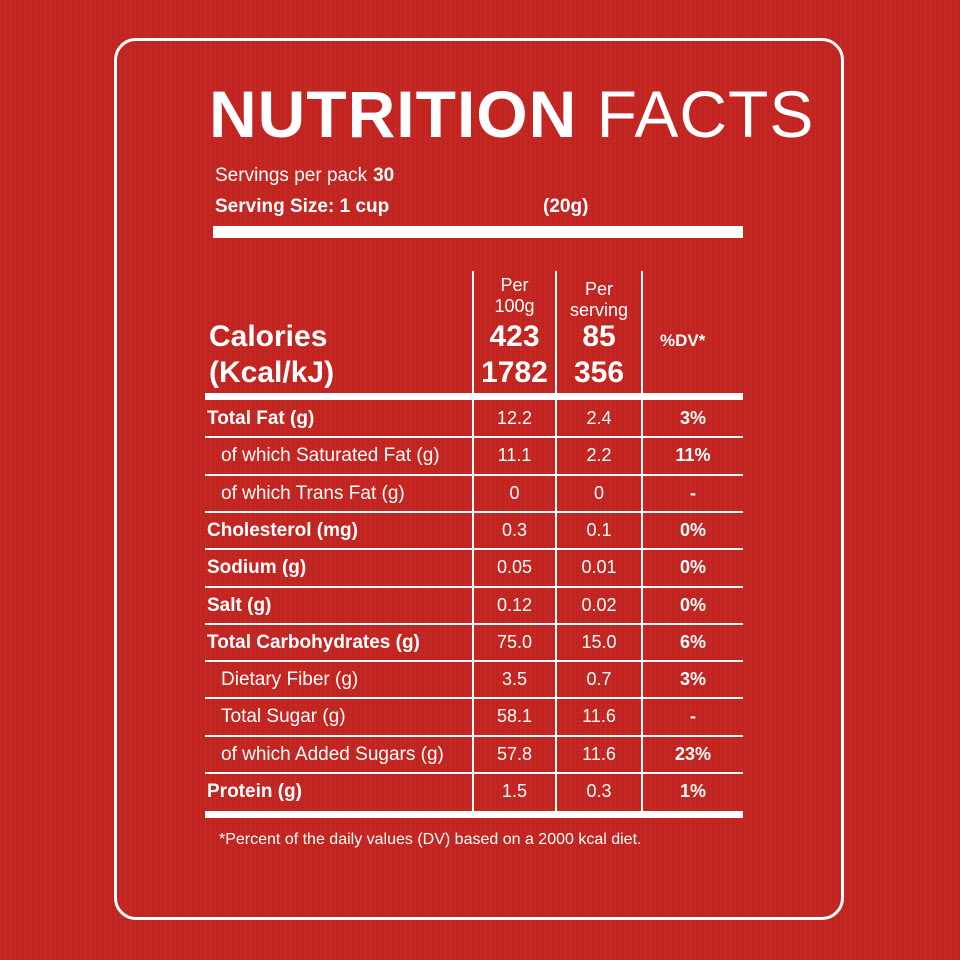  I want to click on value-per-serving: 0.1, so click(599, 529).